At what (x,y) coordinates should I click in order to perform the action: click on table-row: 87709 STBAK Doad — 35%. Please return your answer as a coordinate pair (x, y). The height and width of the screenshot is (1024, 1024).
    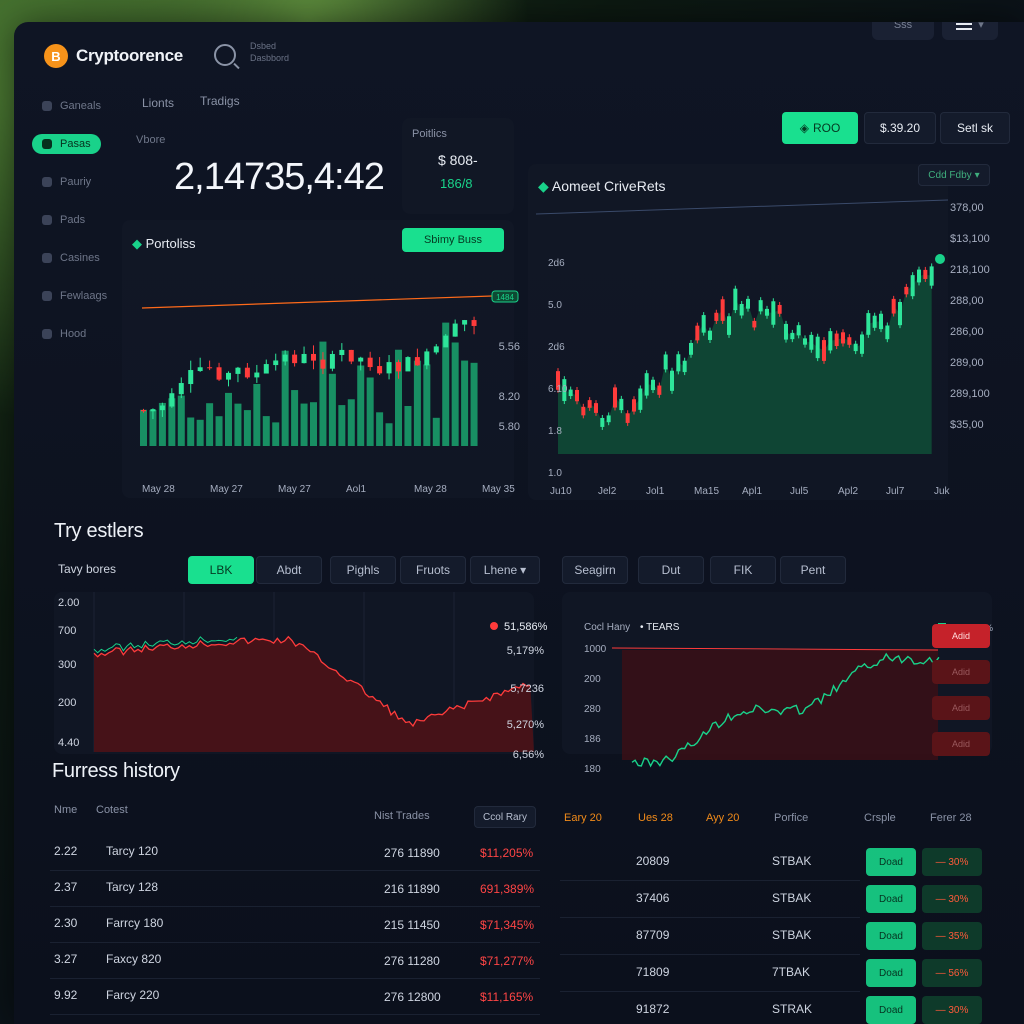
    Looking at the image, I should click on (780, 938).